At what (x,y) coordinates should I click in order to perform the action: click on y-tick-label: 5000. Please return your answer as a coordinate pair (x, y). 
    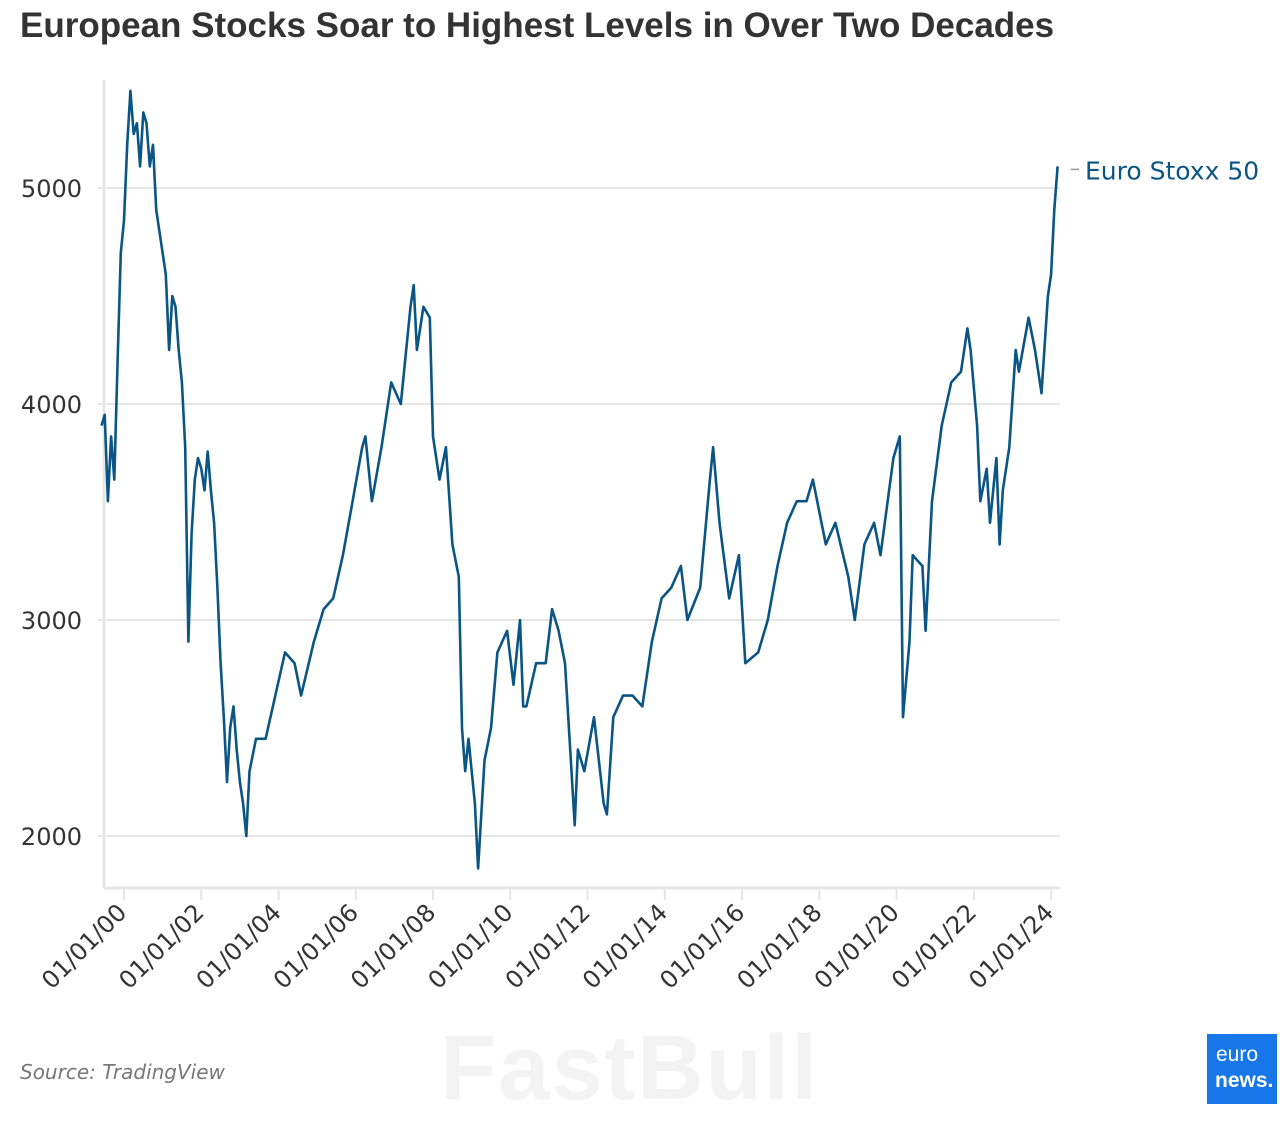
    Looking at the image, I should click on (51, 189).